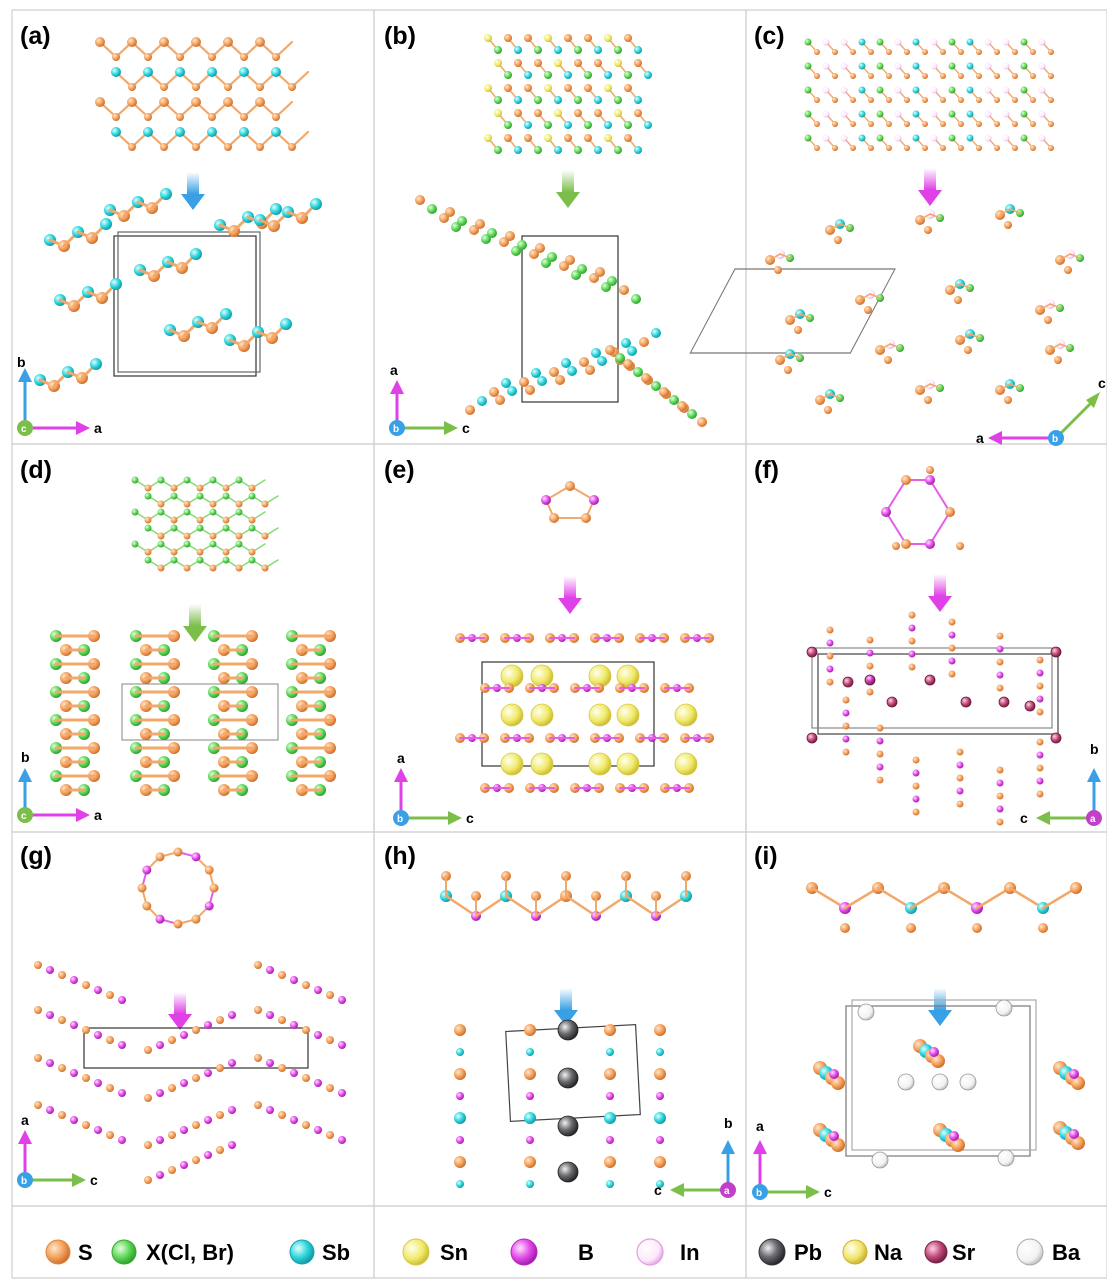  Describe the element at coordinates (792, 1159) in the screenshot. I see `axis-triad-i: b a c` at that location.